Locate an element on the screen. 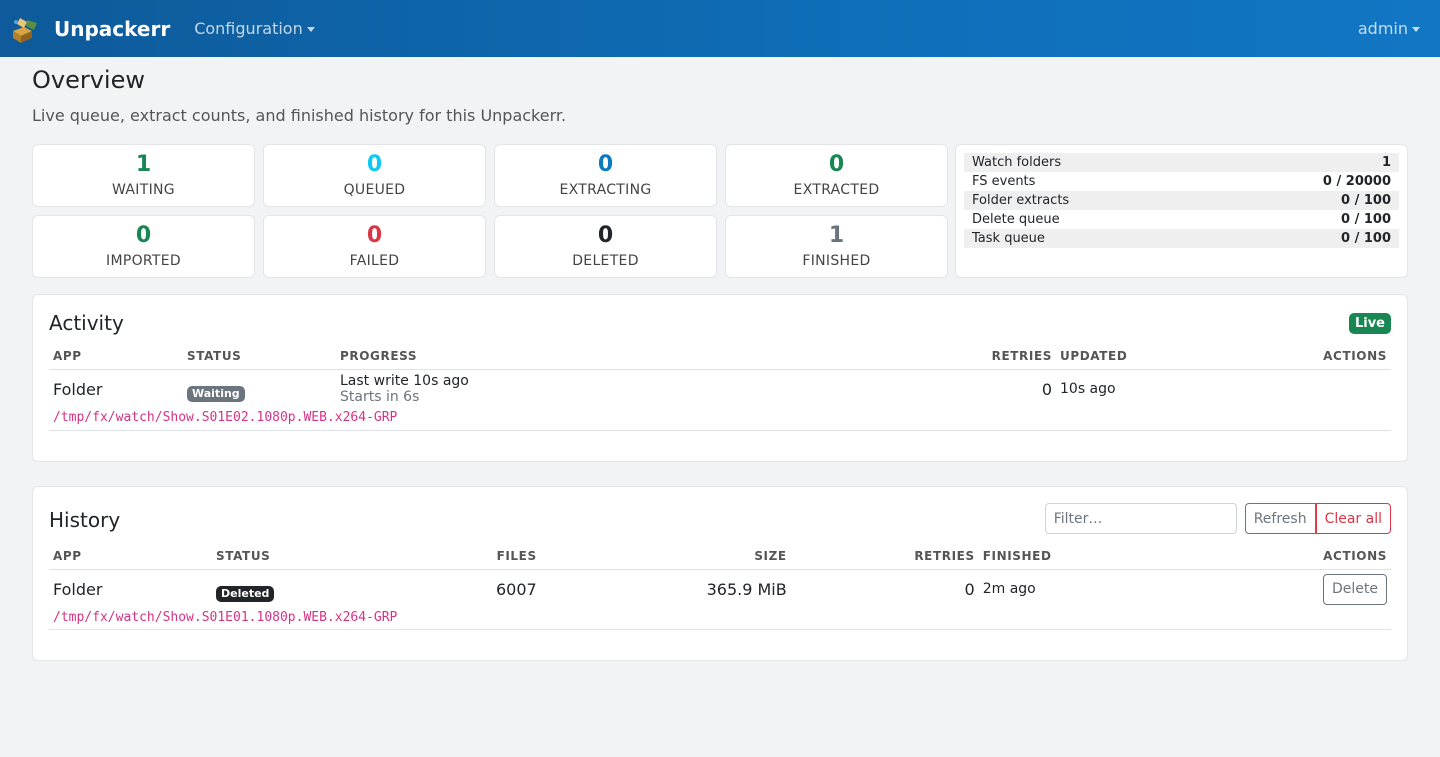  stat-label: IMPORTED is located at coordinates (143, 261).